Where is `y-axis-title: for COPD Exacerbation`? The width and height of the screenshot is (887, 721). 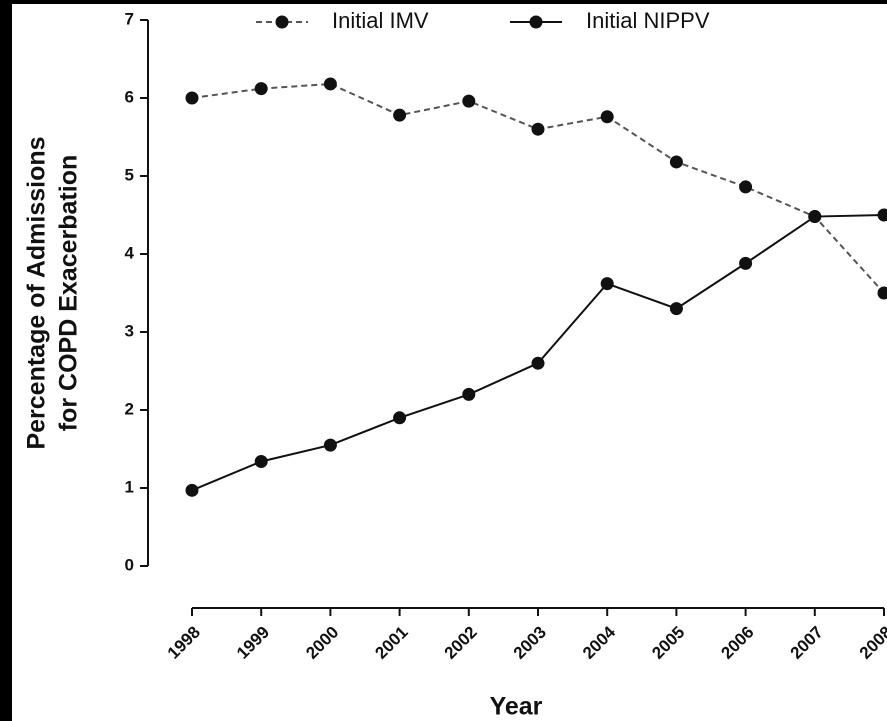 y-axis-title: for COPD Exacerbation is located at coordinates (69, 293).